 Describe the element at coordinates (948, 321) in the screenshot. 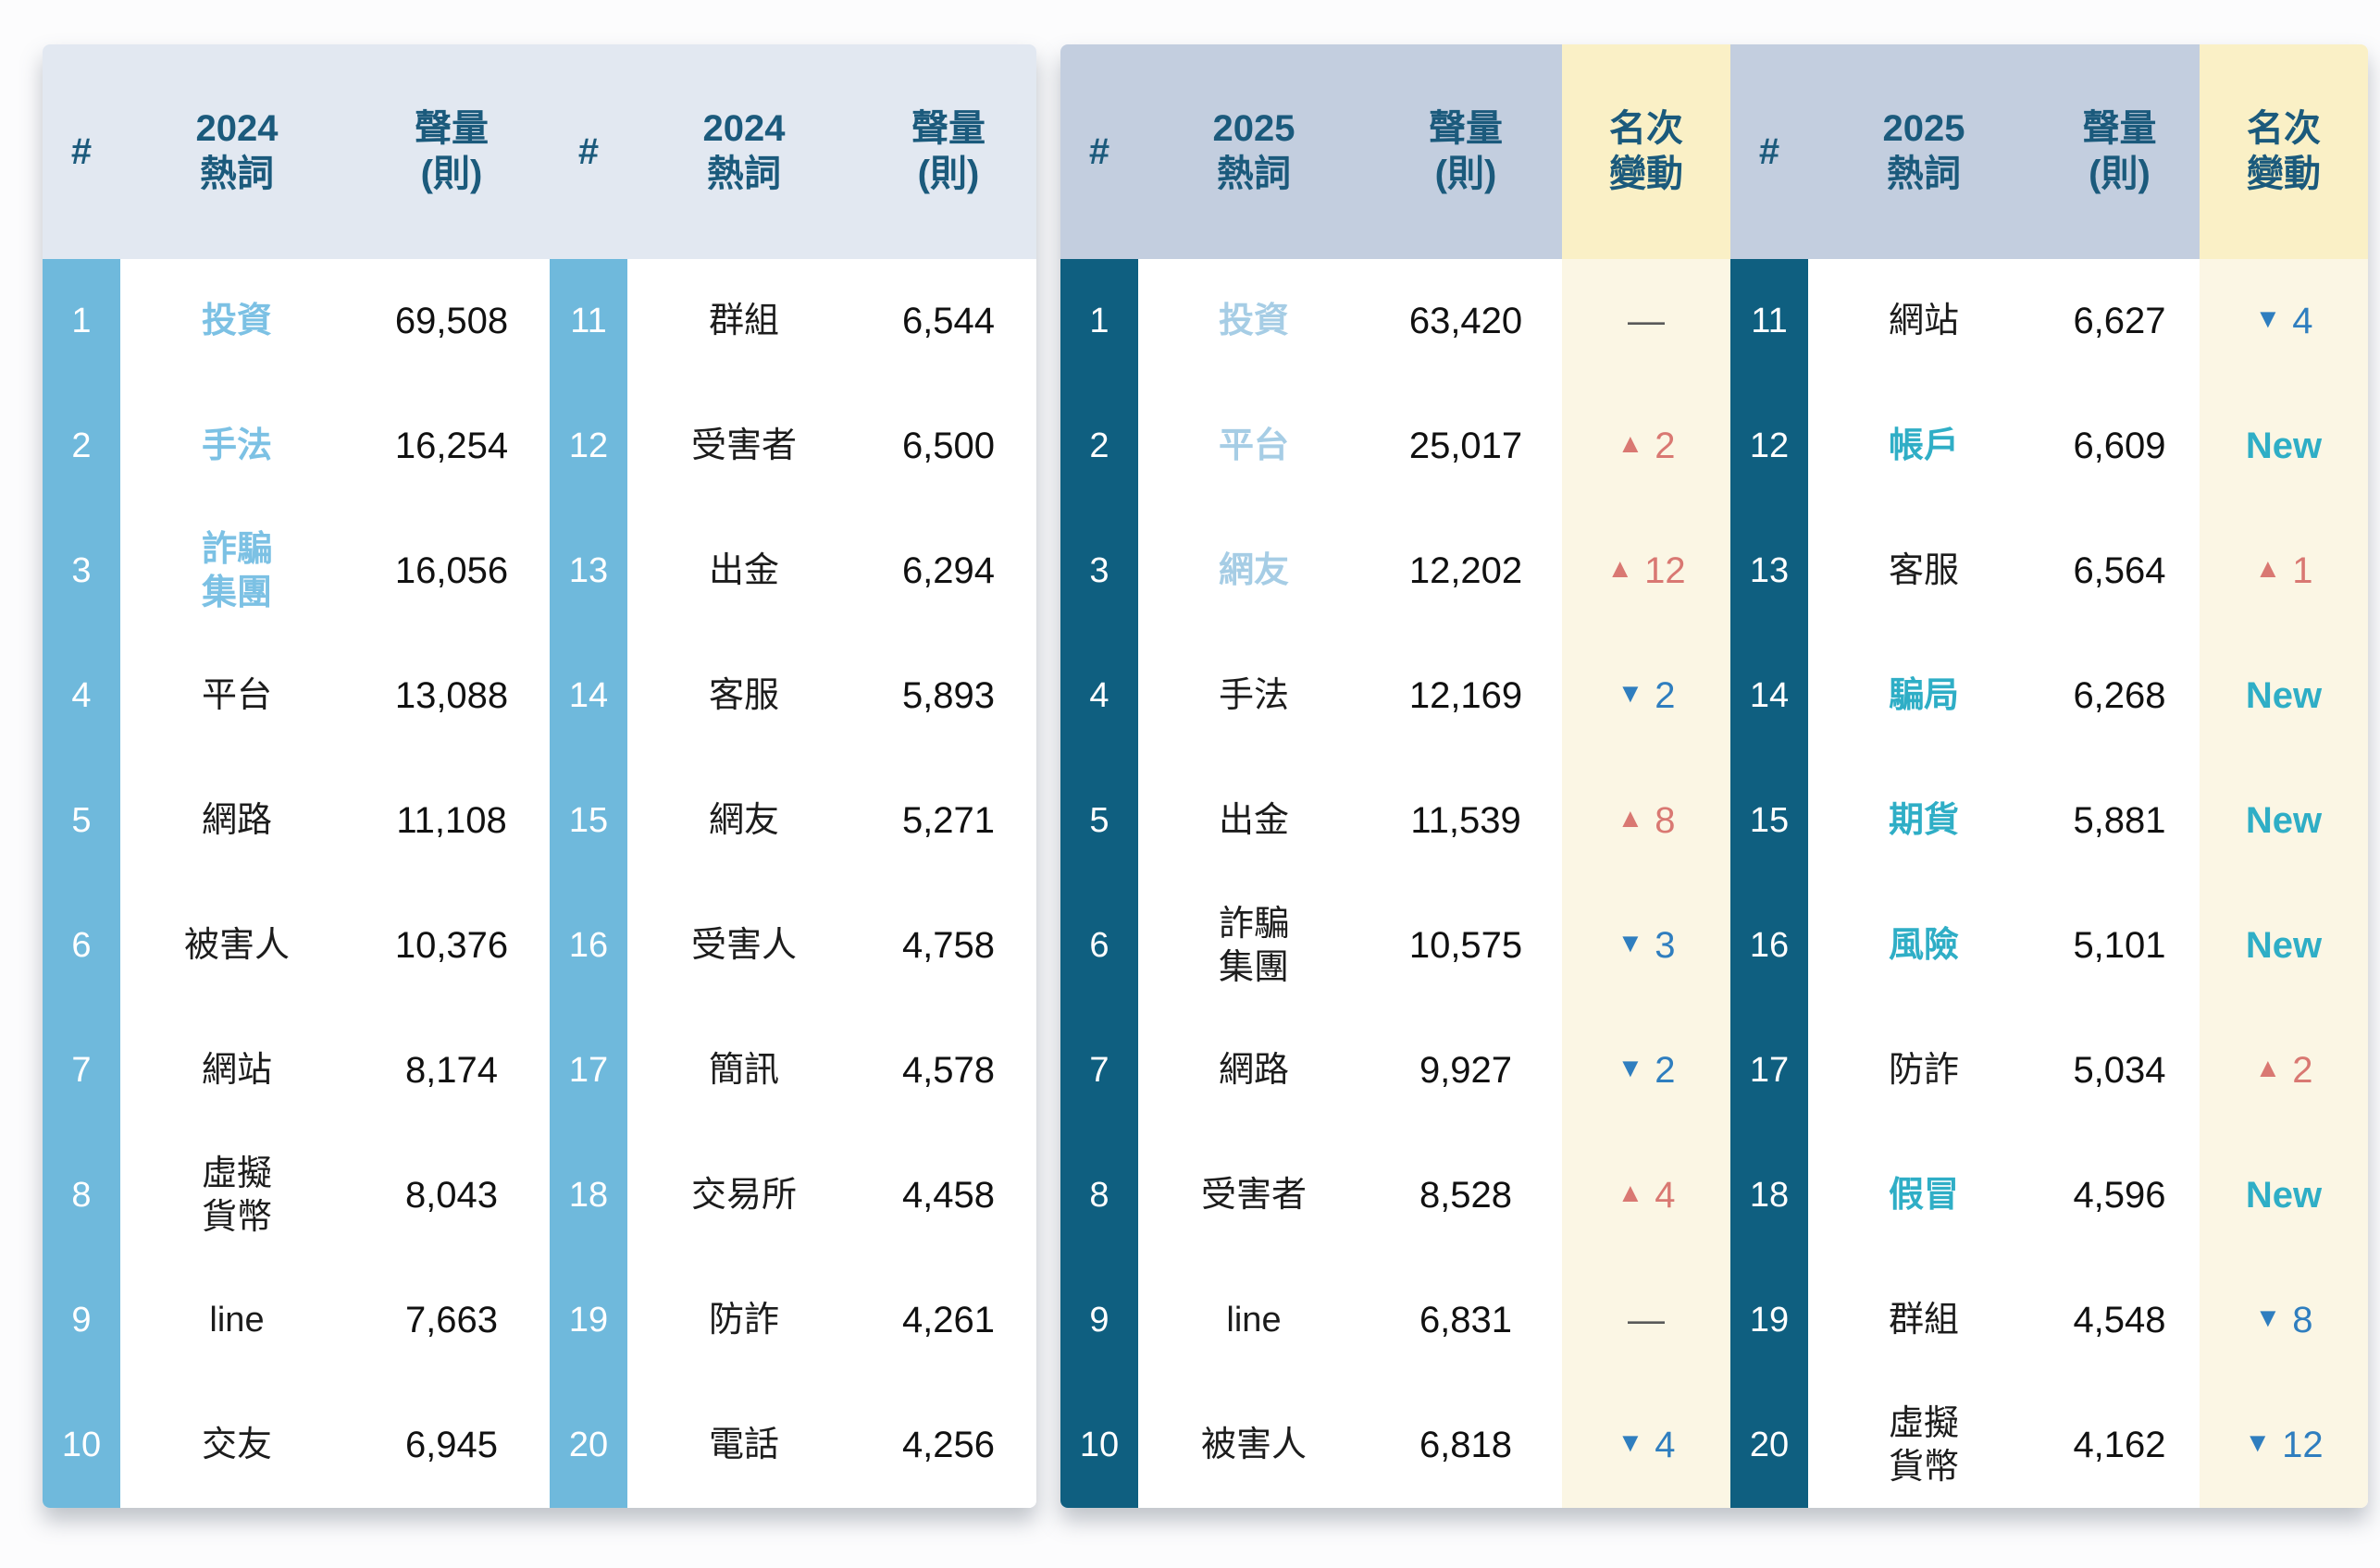

I see `volume-cell: 6,544` at that location.